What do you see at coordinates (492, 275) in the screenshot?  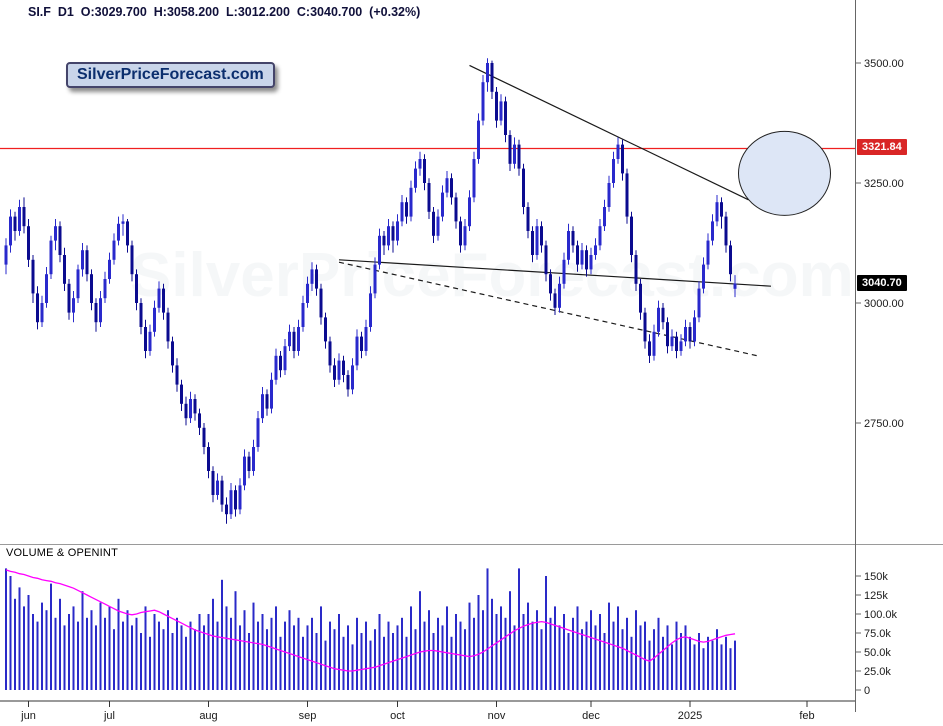 I see `background-watermark: SilverPriceForecast.com` at bounding box center [492, 275].